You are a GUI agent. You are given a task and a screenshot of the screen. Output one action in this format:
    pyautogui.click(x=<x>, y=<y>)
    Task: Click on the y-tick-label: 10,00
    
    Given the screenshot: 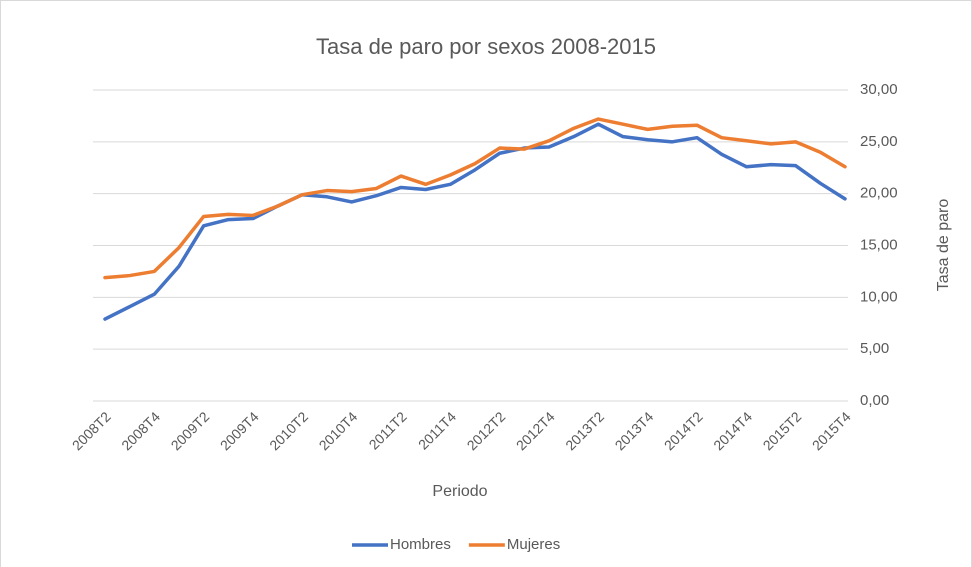 What is the action you would take?
    pyautogui.click(x=879, y=296)
    